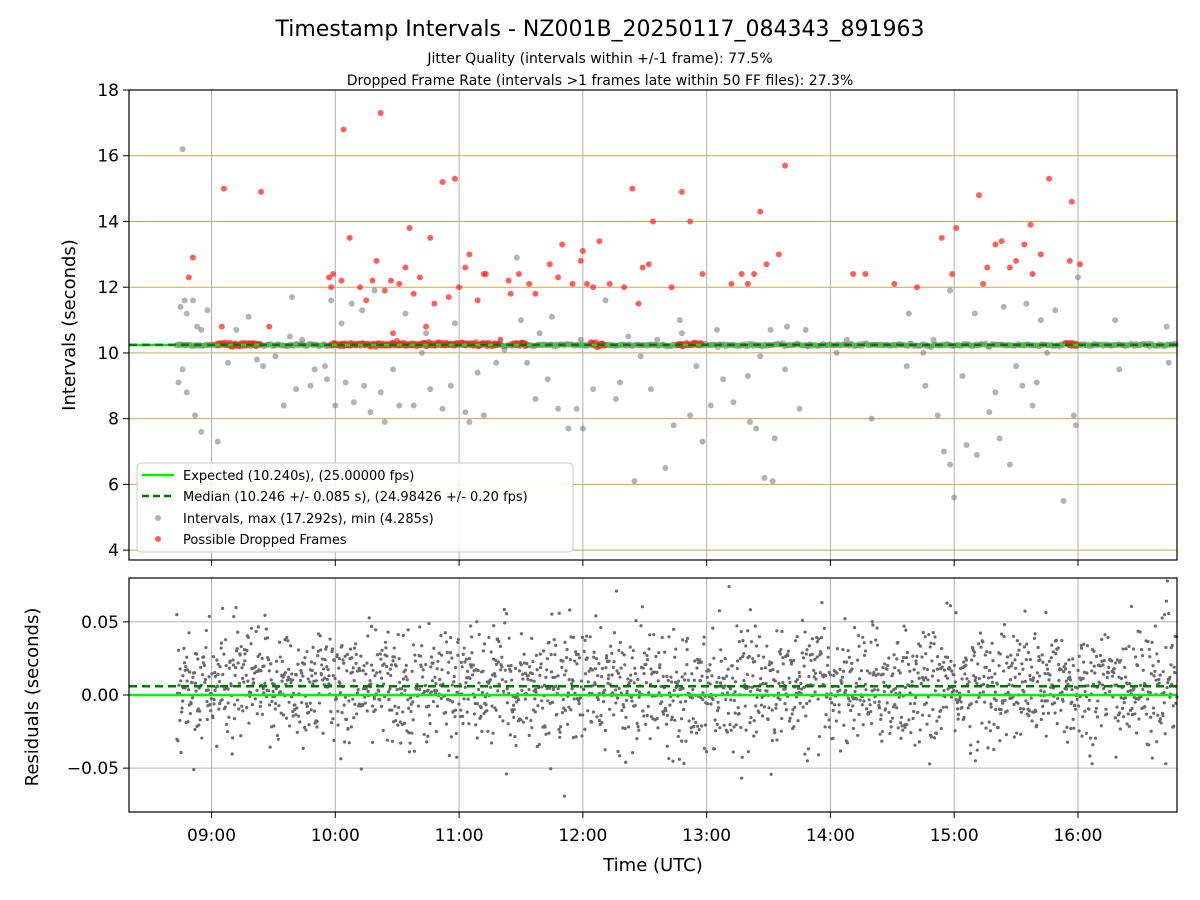 The image size is (1200, 900). Describe the element at coordinates (113, 485) in the screenshot. I see `y-tick-label: 6` at that location.